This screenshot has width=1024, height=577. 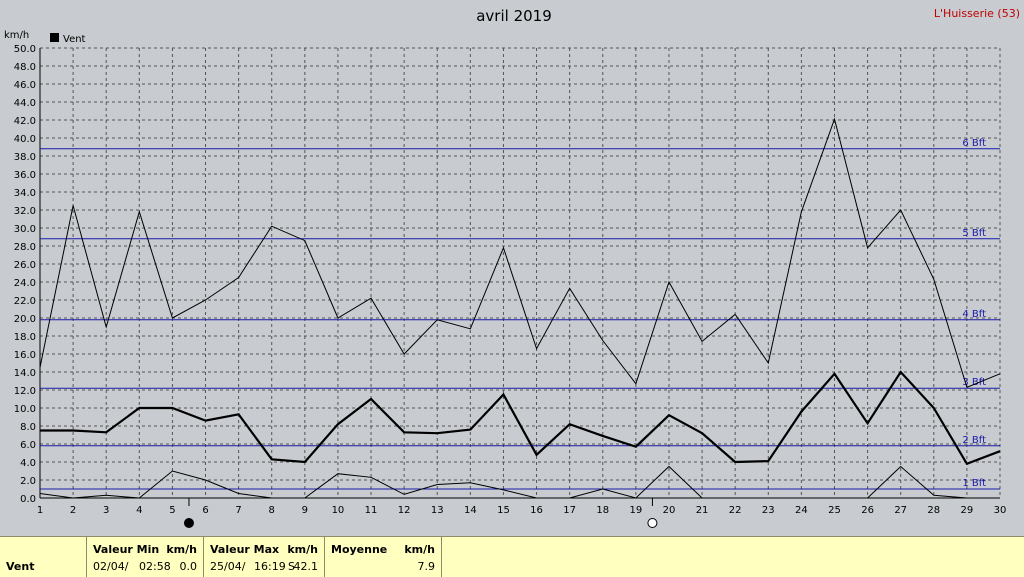 What do you see at coordinates (437, 510) in the screenshot?
I see `x-tick-label: 13` at bounding box center [437, 510].